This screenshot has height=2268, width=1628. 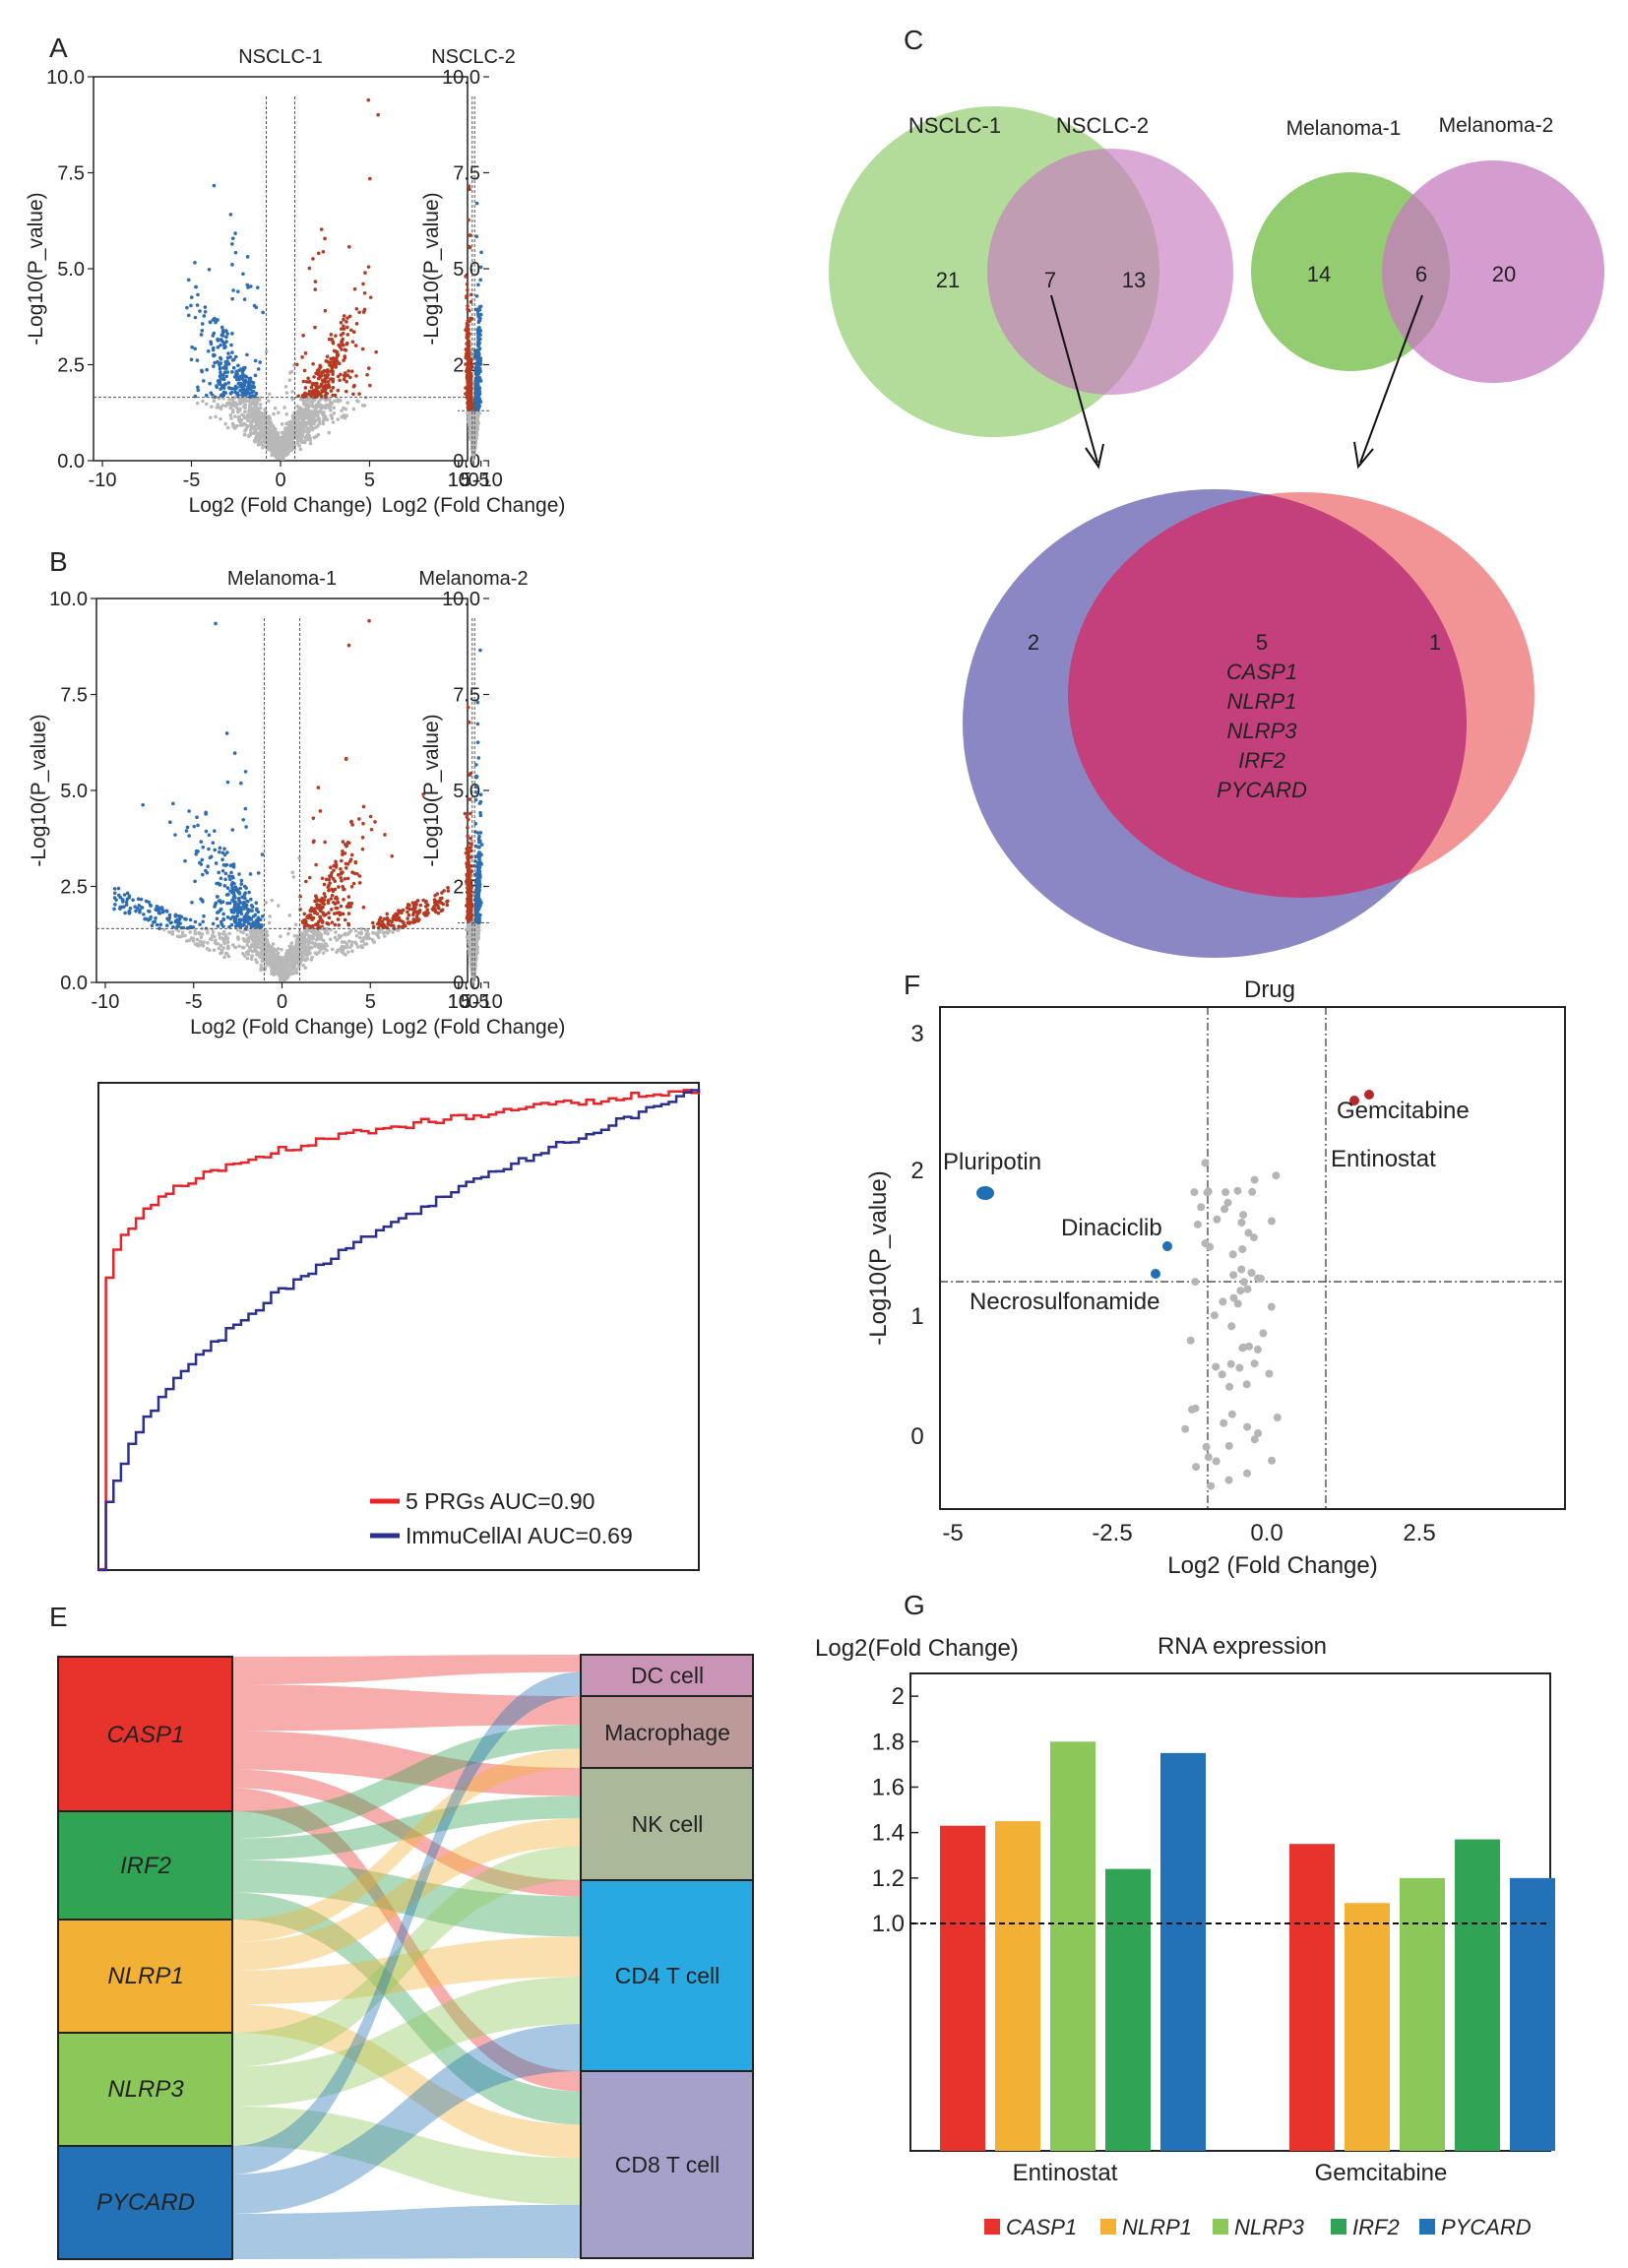 What do you see at coordinates (106, 1002) in the screenshot?
I see `volcano-xtick: -10` at bounding box center [106, 1002].